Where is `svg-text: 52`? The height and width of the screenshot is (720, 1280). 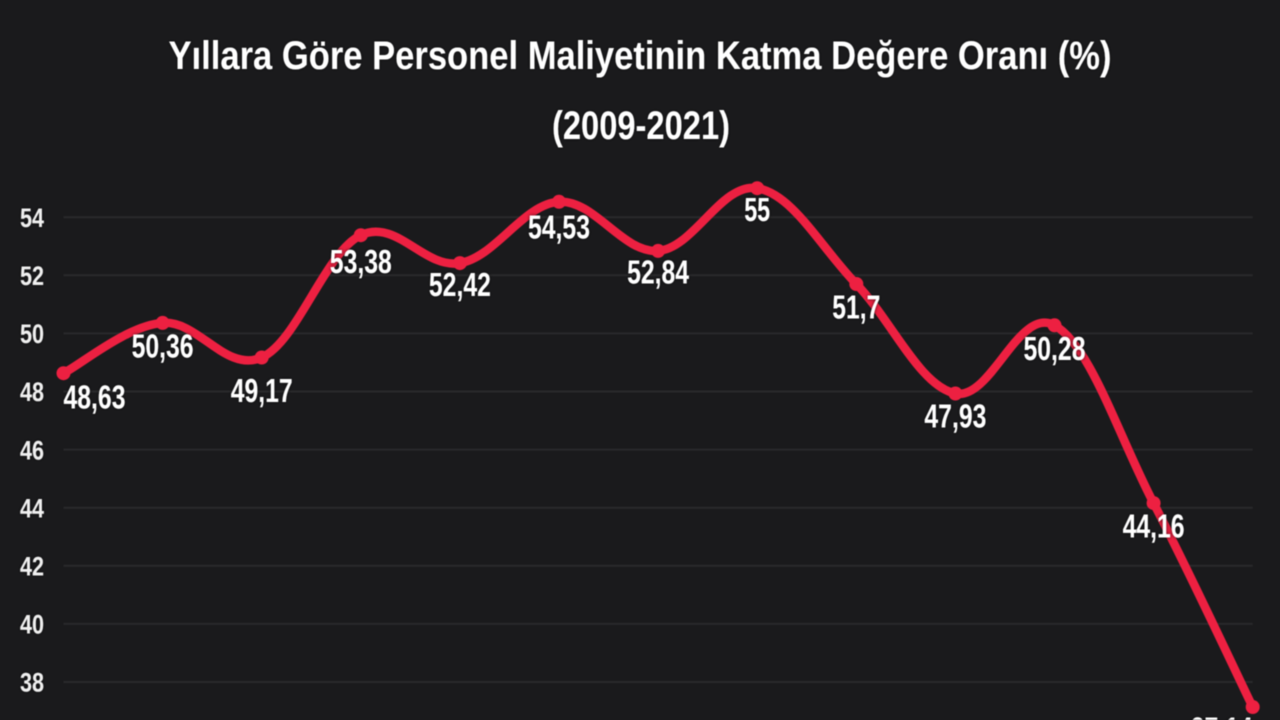
svg-text: 52 is located at coordinates (32, 276).